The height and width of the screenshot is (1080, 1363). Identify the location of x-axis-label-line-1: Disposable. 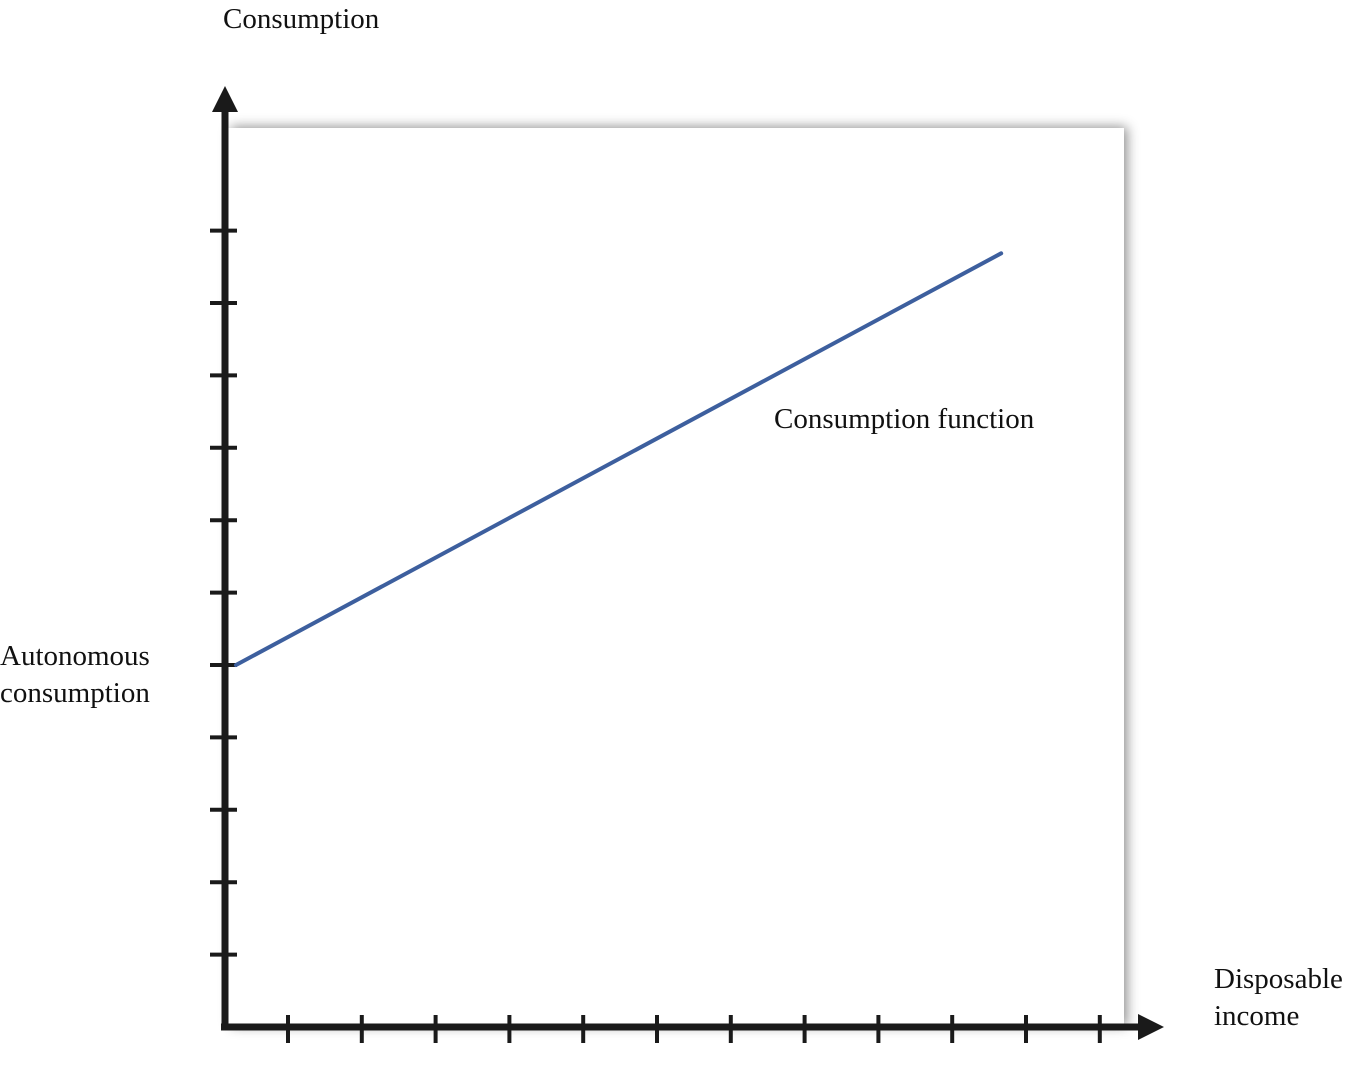
(1278, 979).